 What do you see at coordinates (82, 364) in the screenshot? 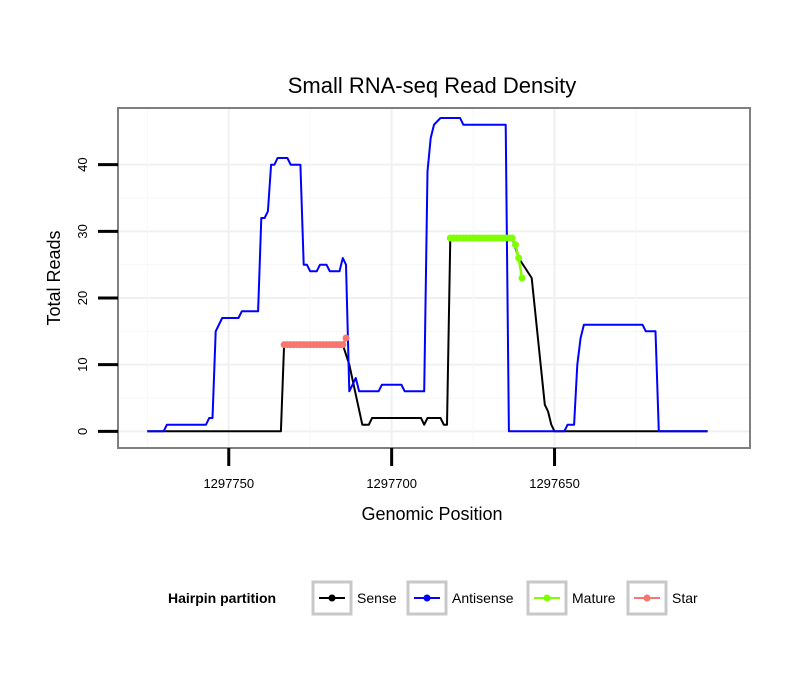
I see `y-tick-label: 10` at bounding box center [82, 364].